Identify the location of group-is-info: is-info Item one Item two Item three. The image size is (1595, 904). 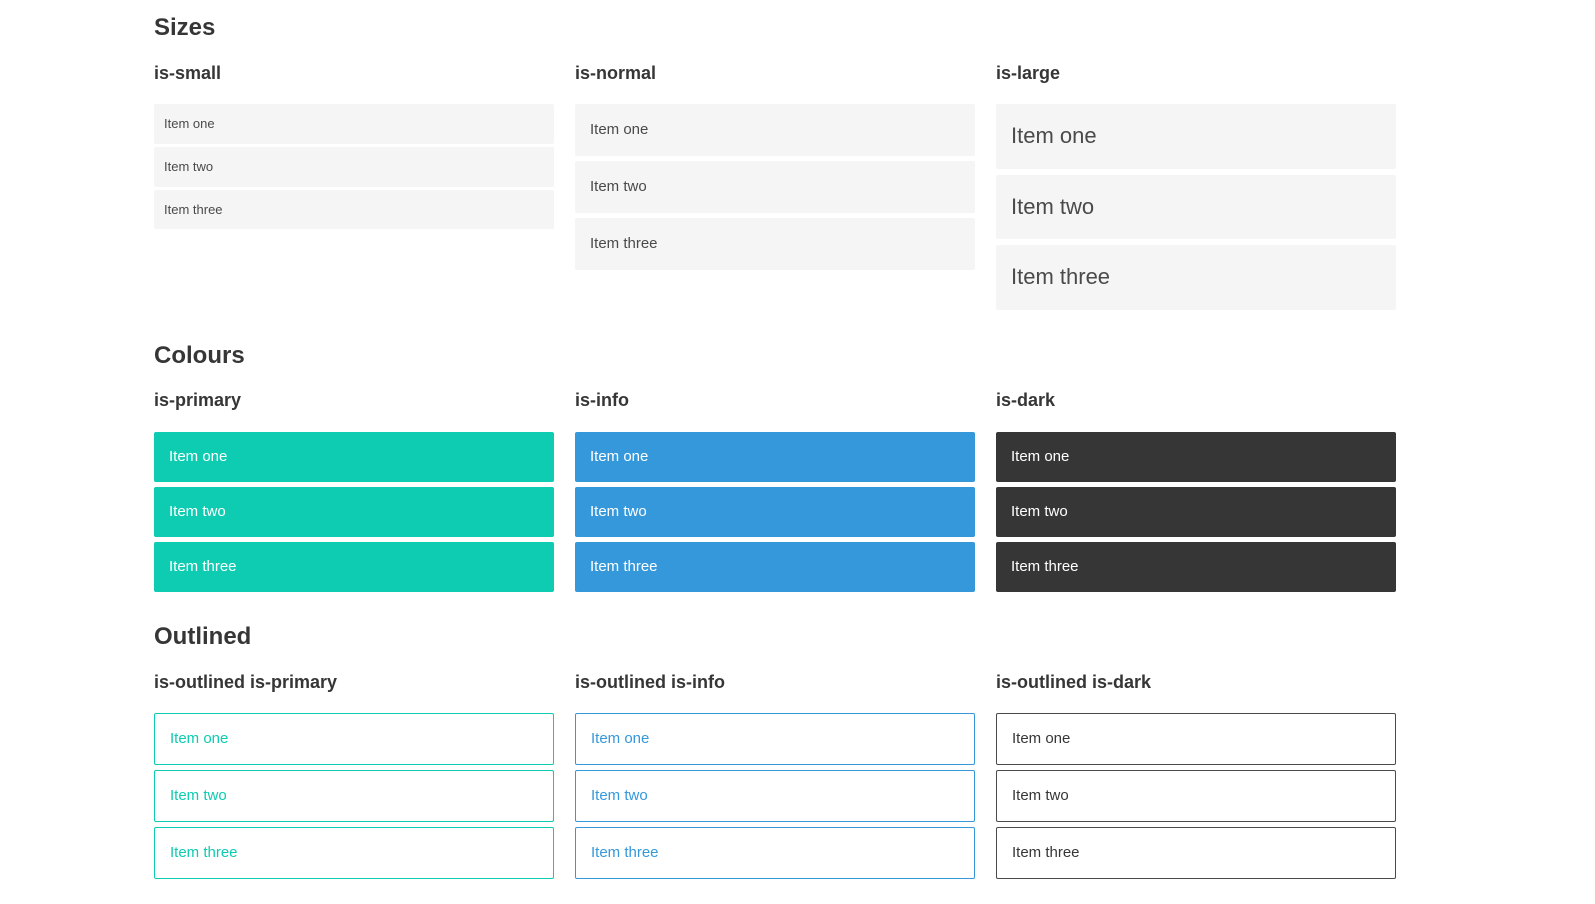
(775, 491).